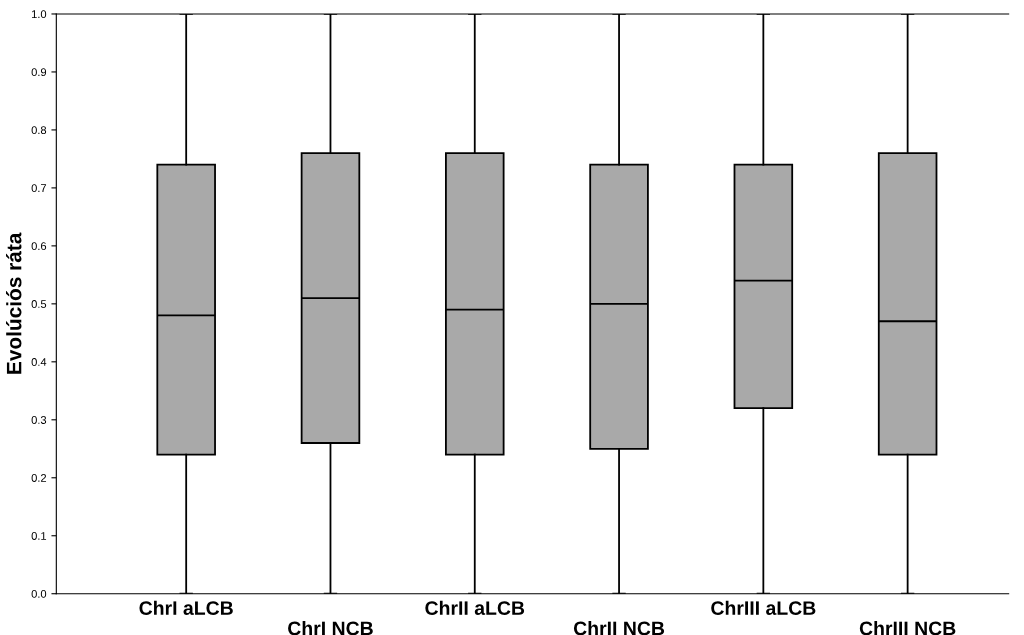  Describe the element at coordinates (39, 130) in the screenshot. I see `y-tick-label: 0.8` at that location.